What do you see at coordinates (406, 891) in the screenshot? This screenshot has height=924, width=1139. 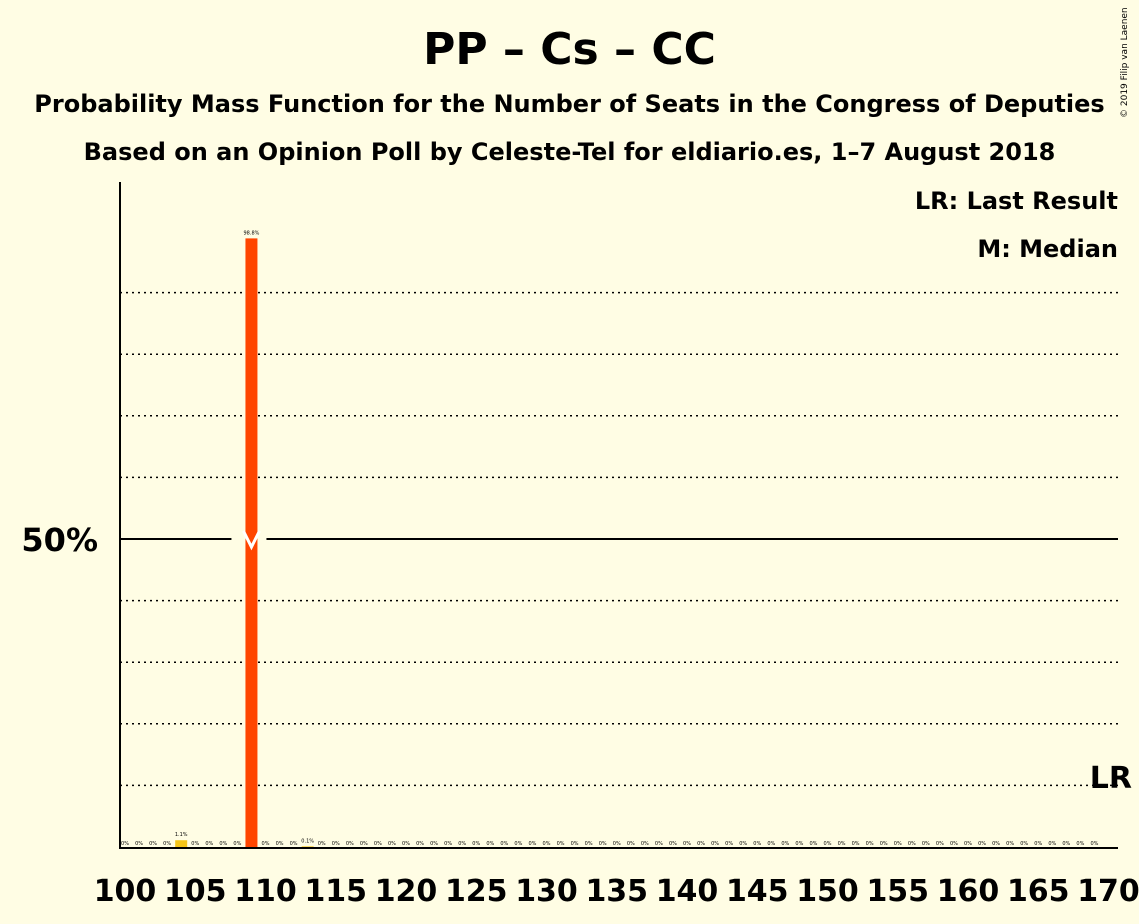 I see `x-tick-120: 120` at bounding box center [406, 891].